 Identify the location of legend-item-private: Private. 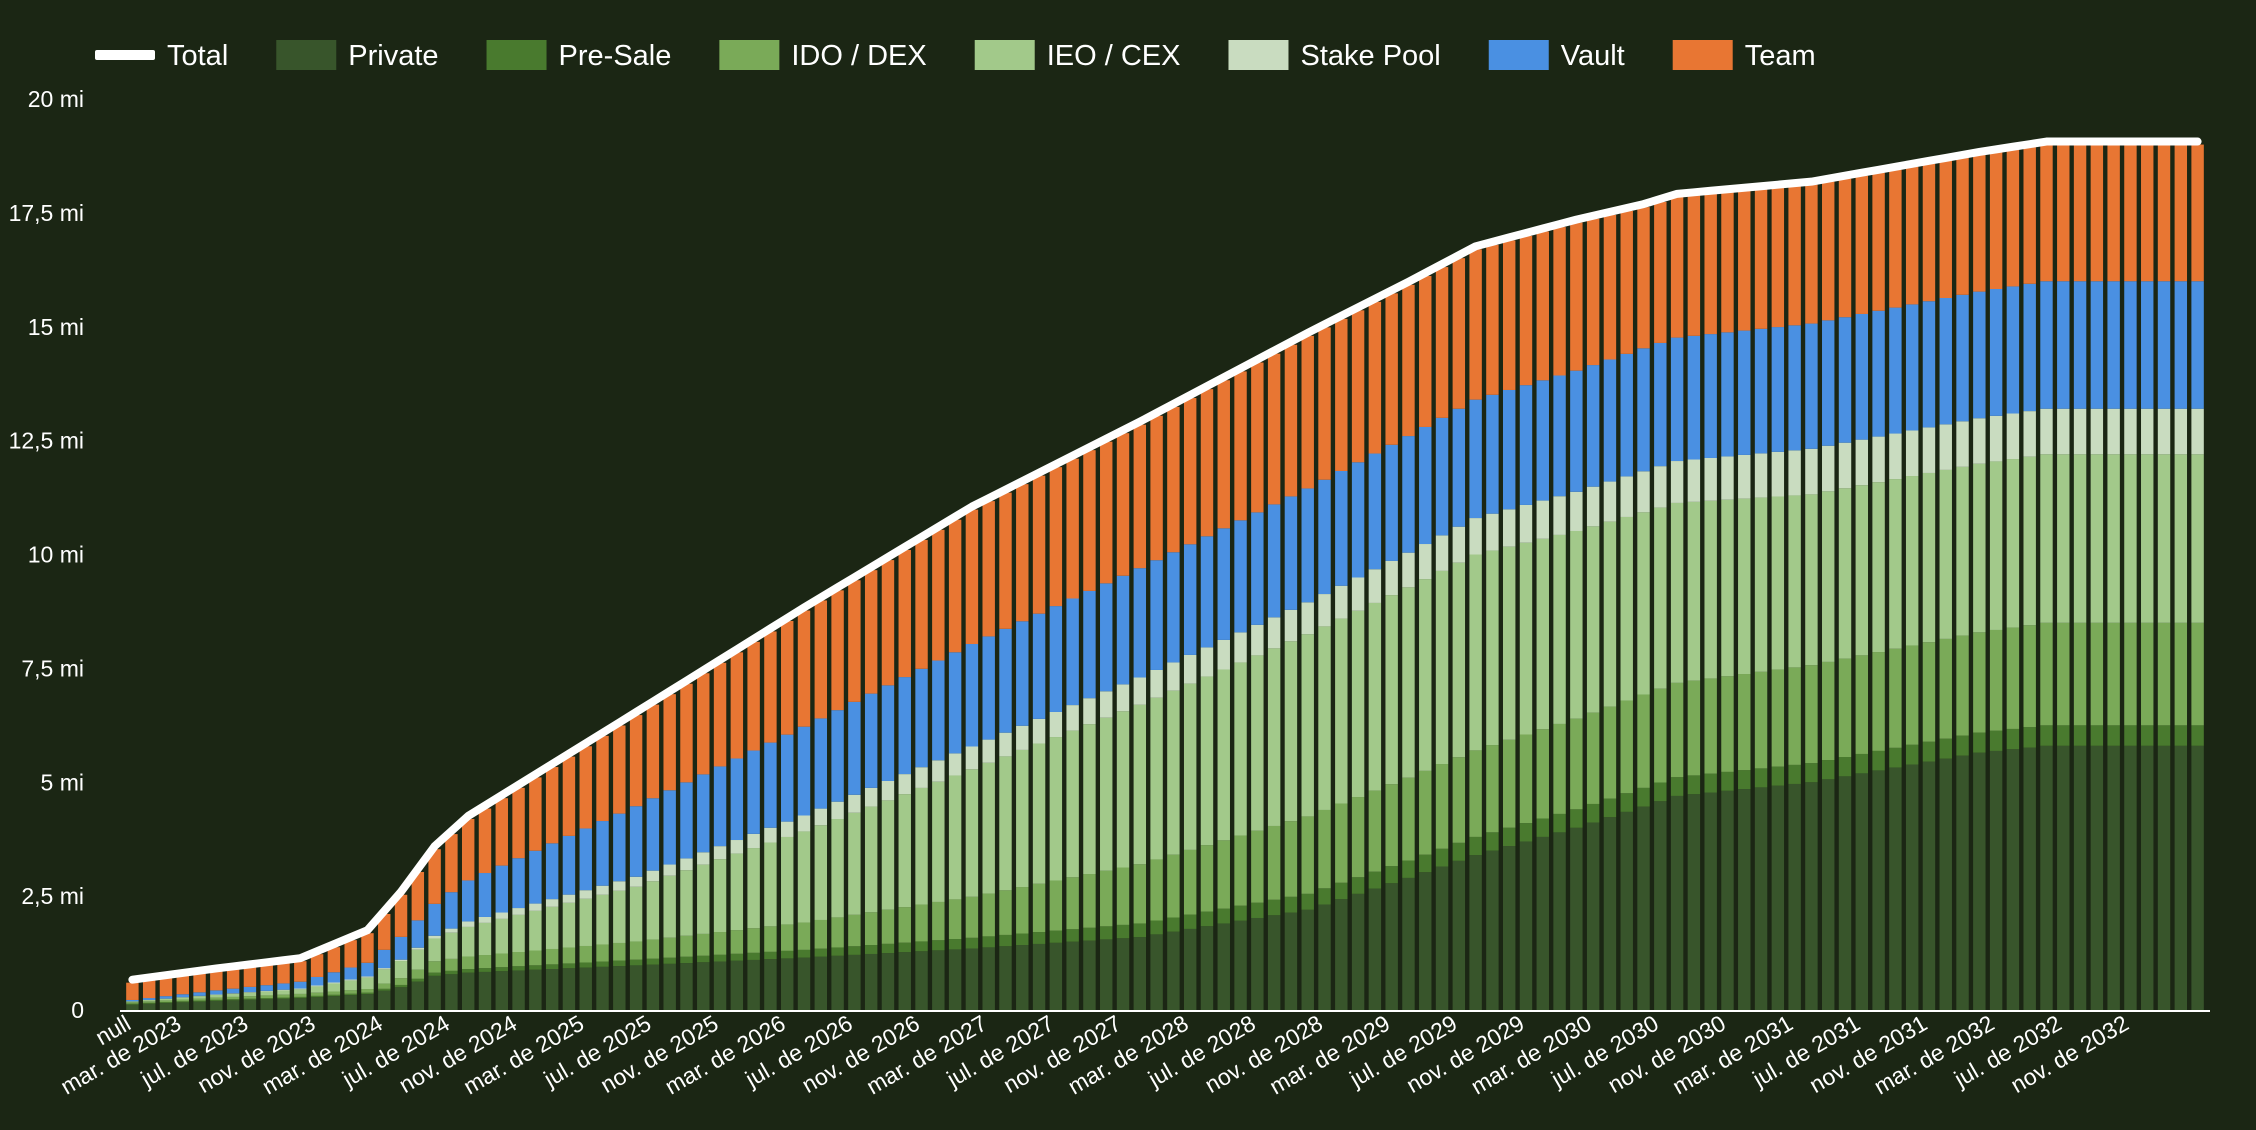
(357, 56).